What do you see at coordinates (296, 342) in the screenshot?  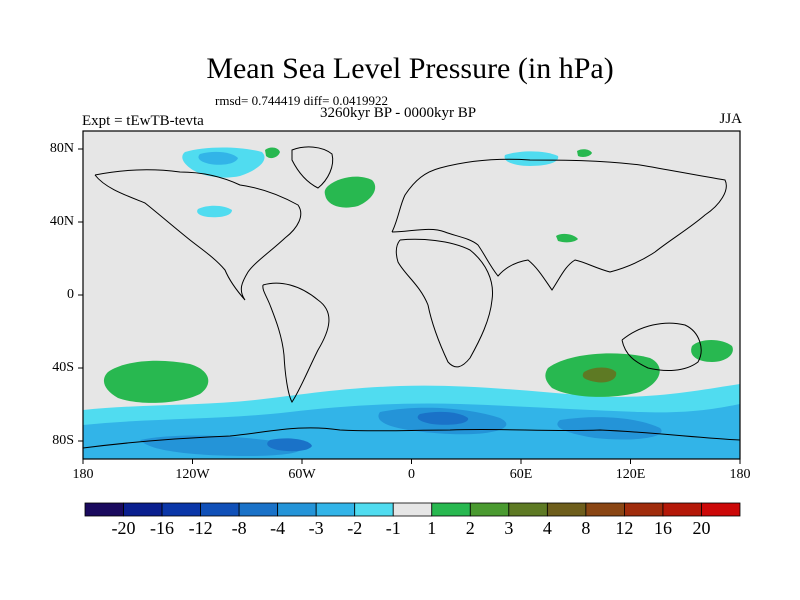 I see `coast-south-america` at bounding box center [296, 342].